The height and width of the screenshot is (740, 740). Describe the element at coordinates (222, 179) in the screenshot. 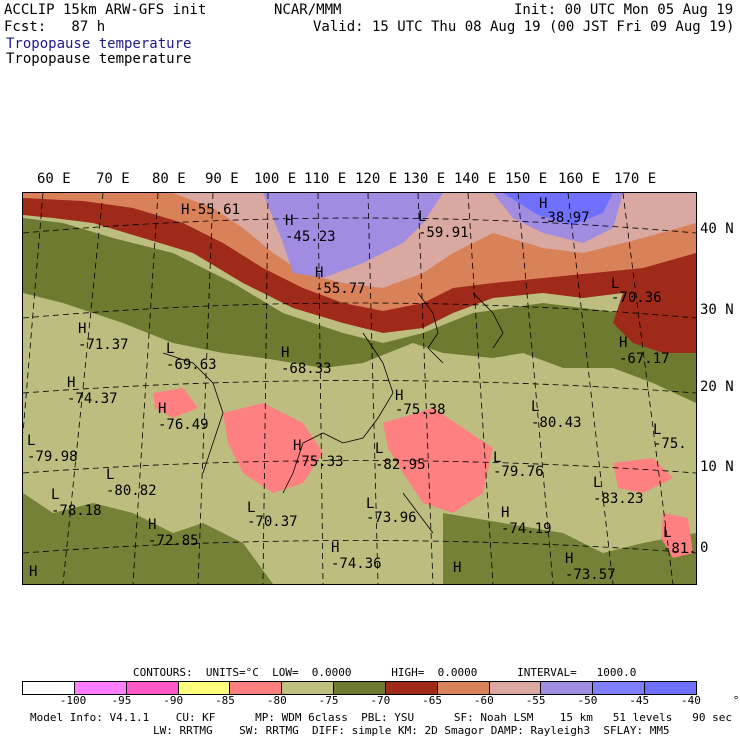

I see `lon-label: 90 E` at that location.